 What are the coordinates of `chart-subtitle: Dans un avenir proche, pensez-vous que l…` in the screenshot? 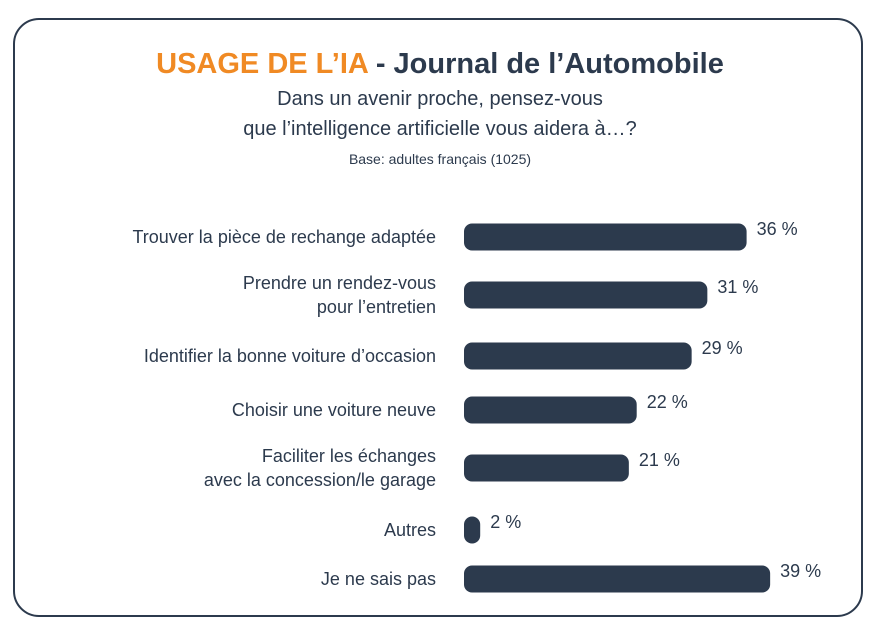 It's located at (440, 114).